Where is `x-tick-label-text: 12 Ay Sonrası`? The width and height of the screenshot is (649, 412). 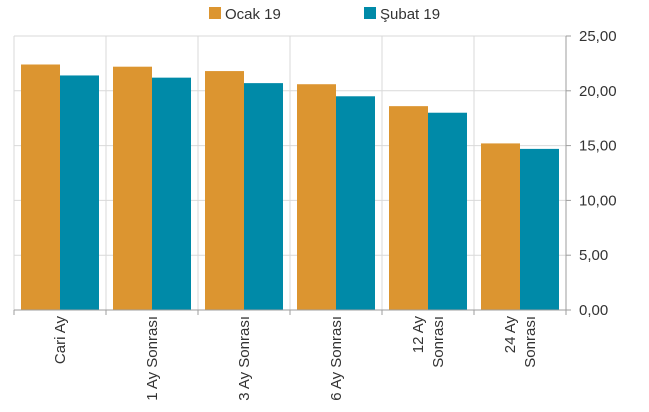 x-tick-label-text: 12 Ay Sonrası is located at coordinates (428, 342).